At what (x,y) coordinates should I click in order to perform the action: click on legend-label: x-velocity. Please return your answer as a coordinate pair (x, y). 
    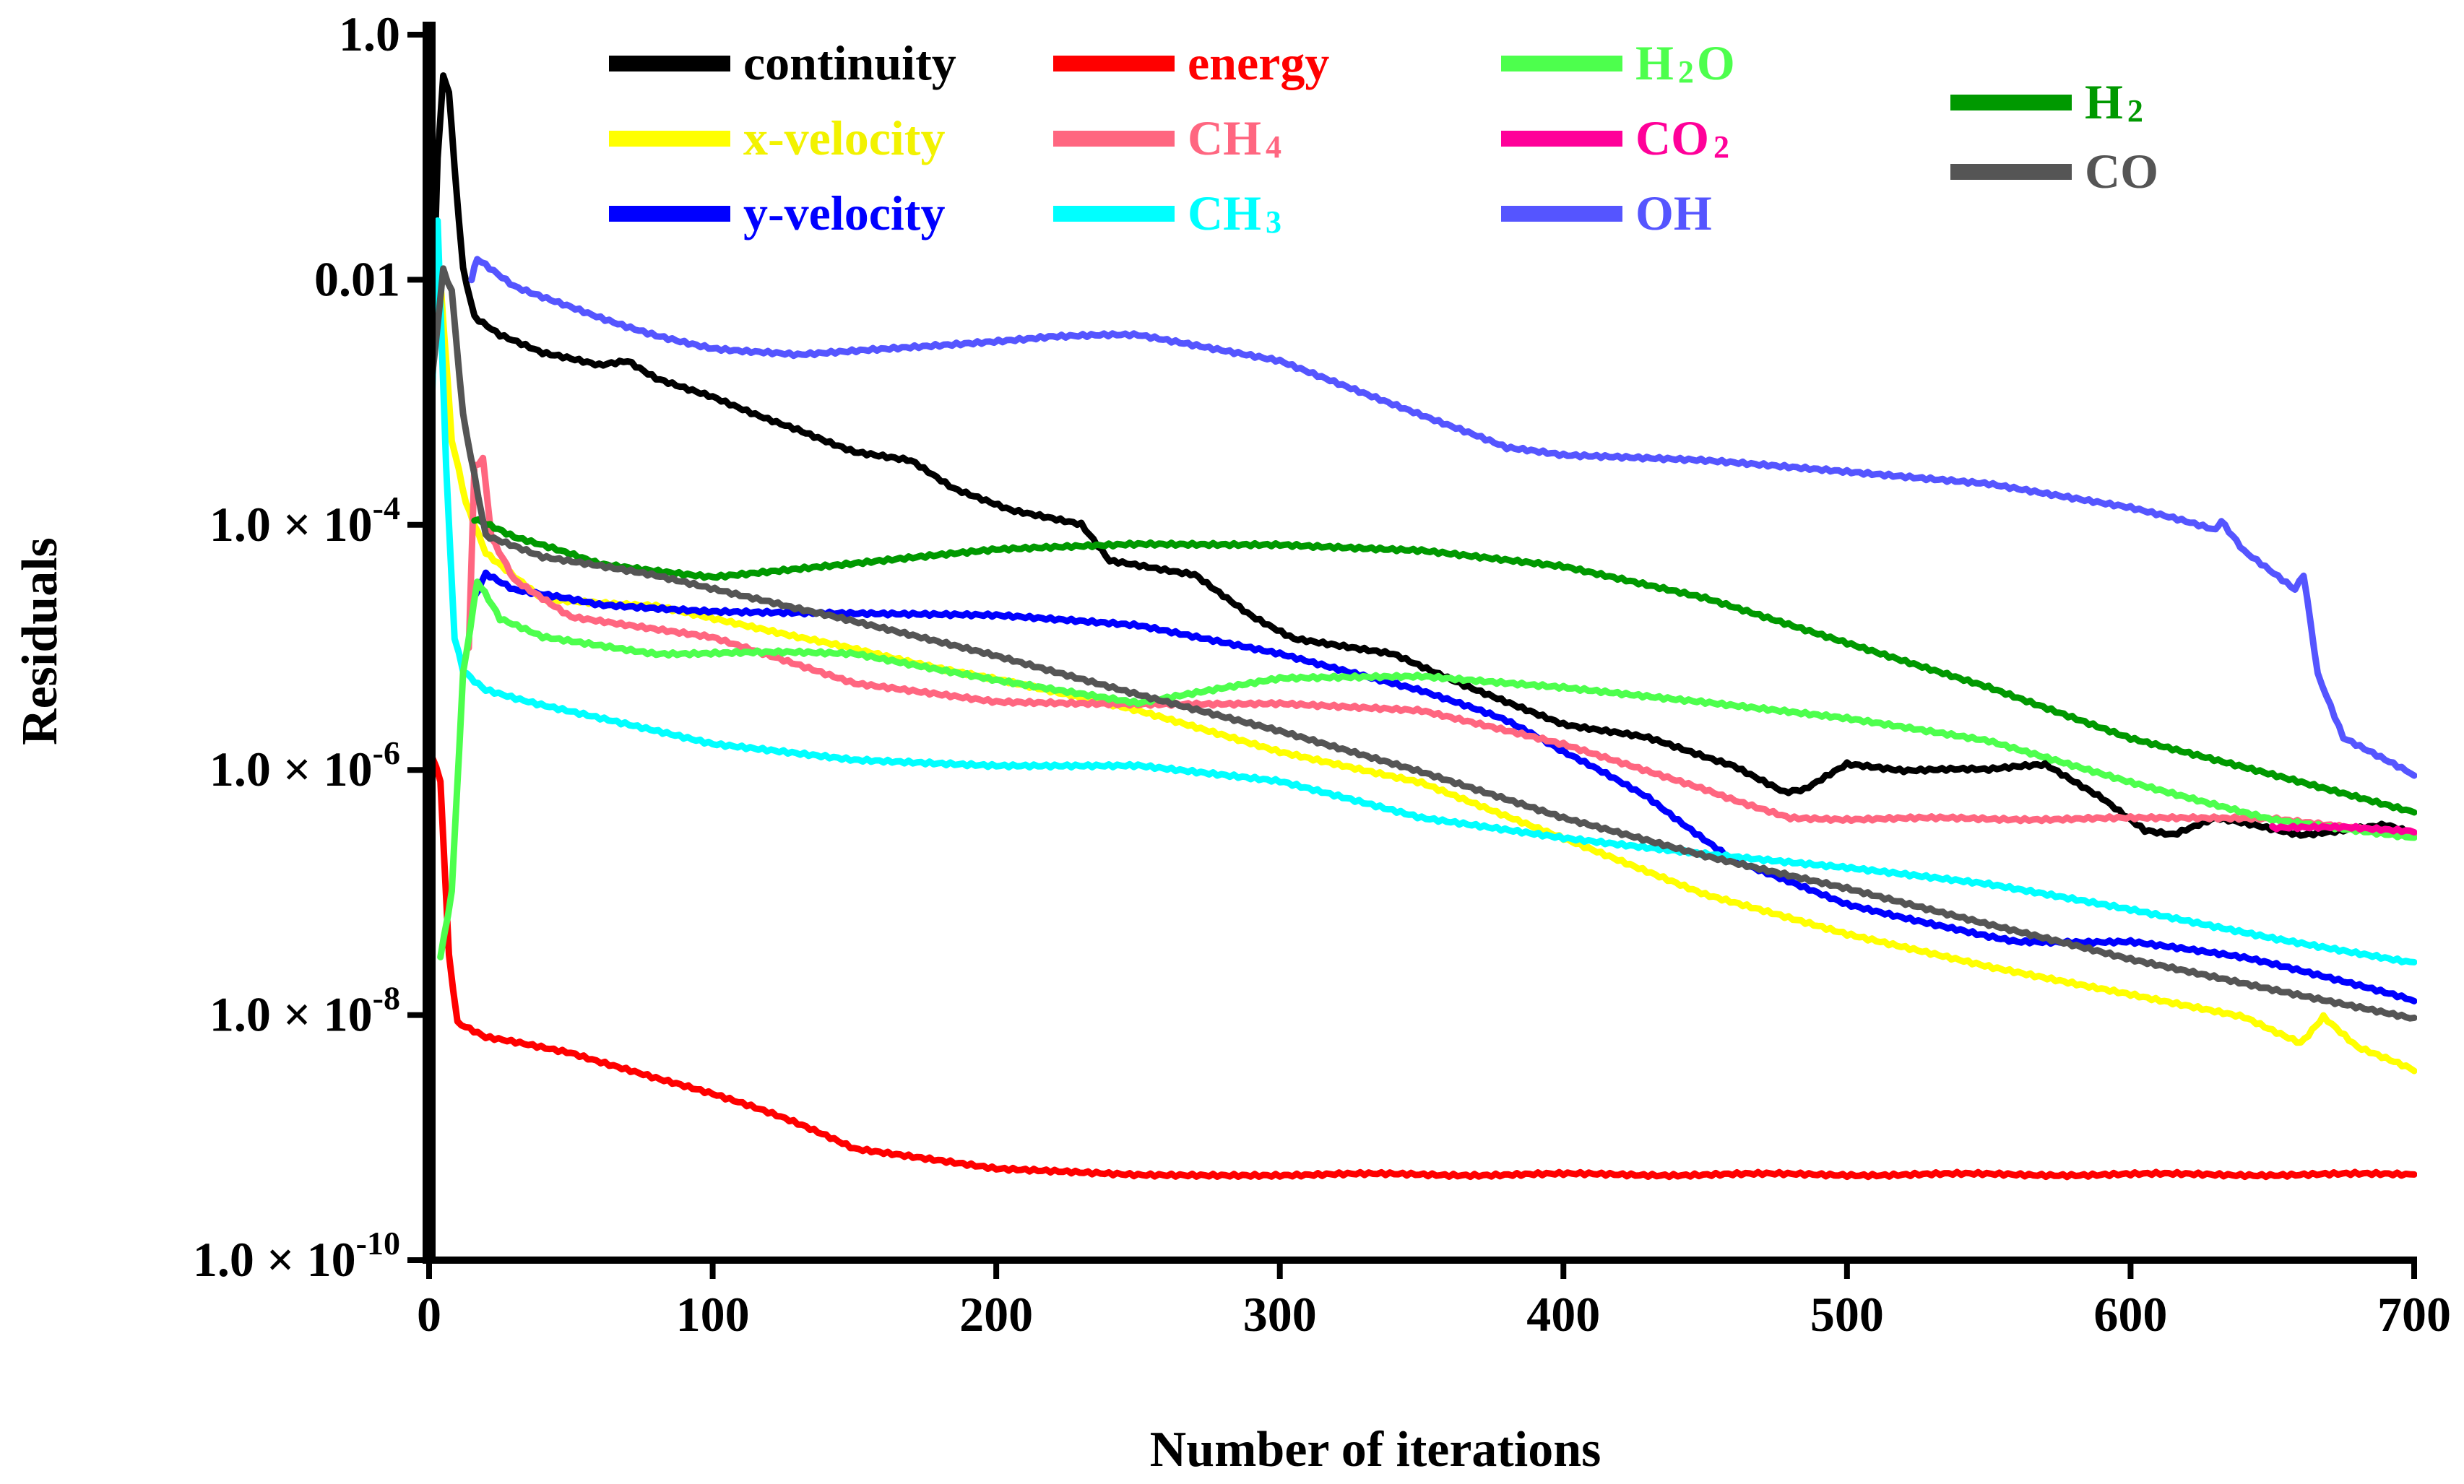
    Looking at the image, I should click on (844, 137).